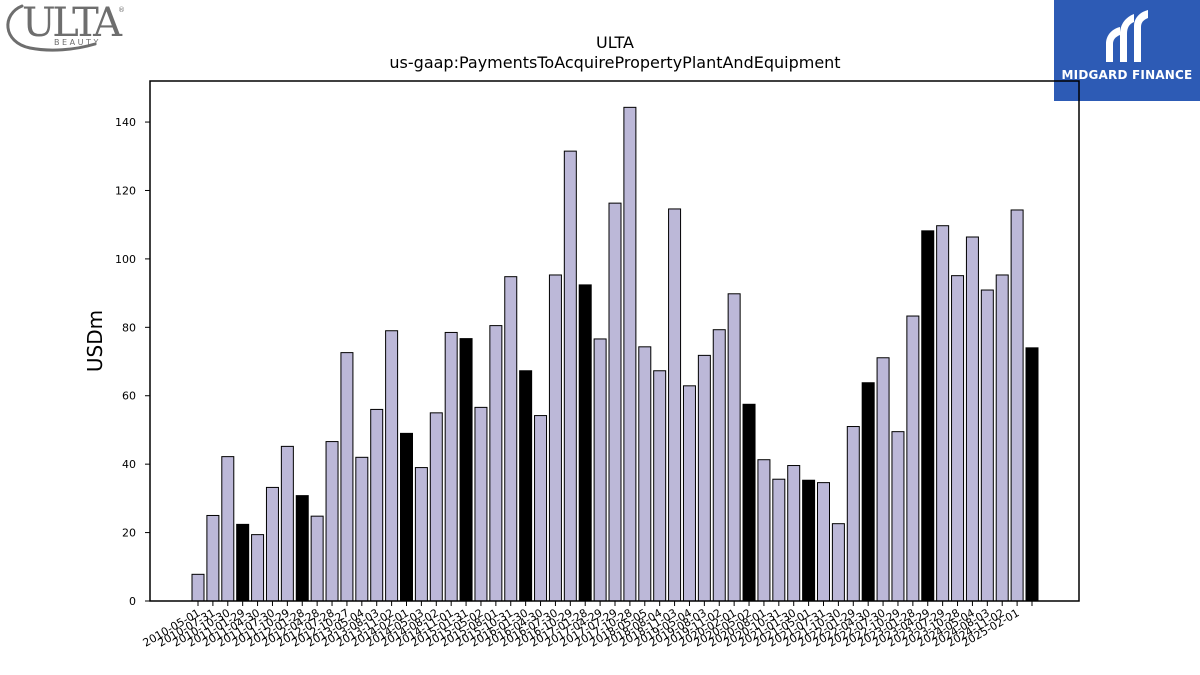 This screenshot has height=675, width=1200. I want to click on ulta-logo-registered-mark: ®, so click(121, 10).